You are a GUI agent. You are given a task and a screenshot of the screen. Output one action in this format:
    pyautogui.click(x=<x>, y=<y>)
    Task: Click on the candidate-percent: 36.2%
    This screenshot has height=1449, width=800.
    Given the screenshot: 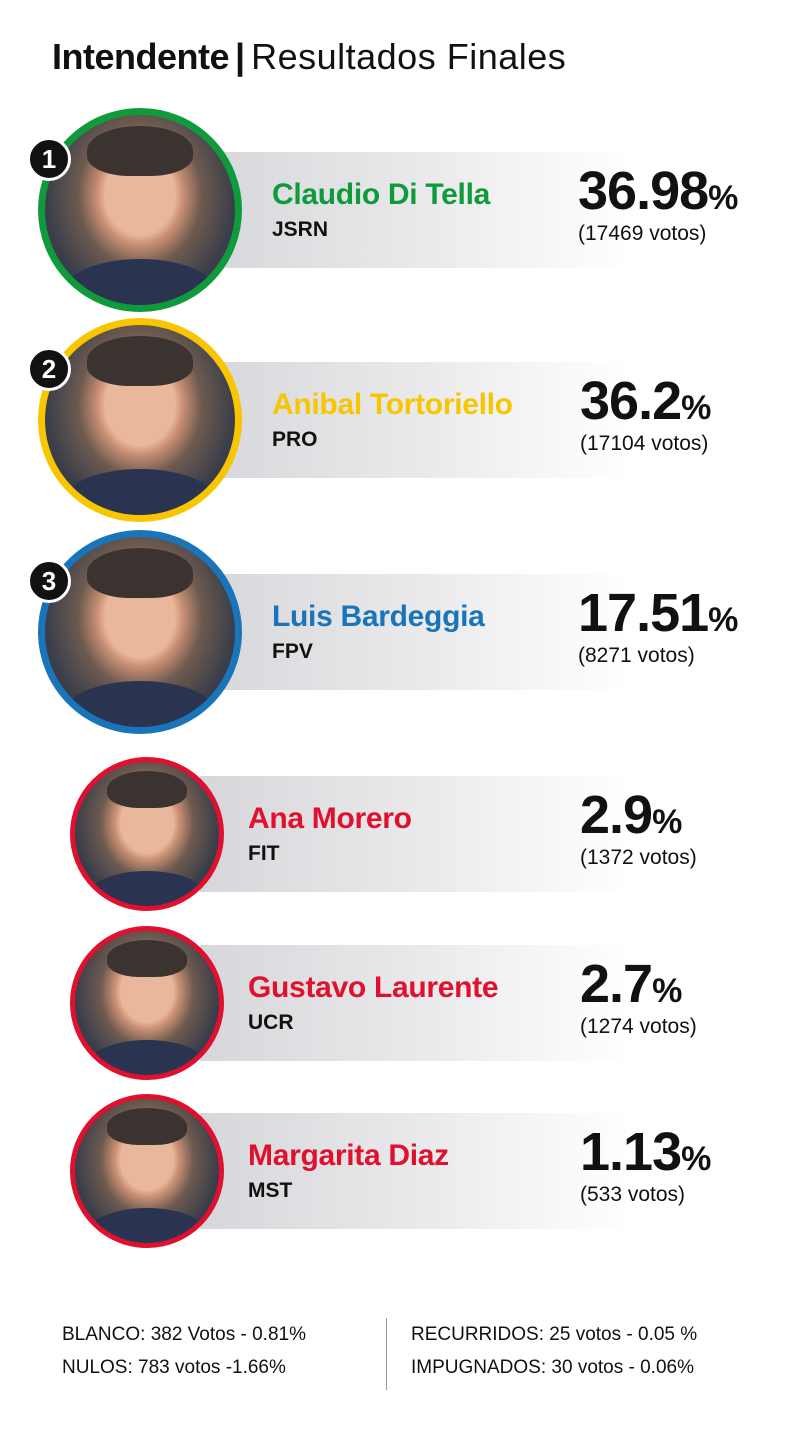 What is the action you would take?
    pyautogui.click(x=645, y=401)
    